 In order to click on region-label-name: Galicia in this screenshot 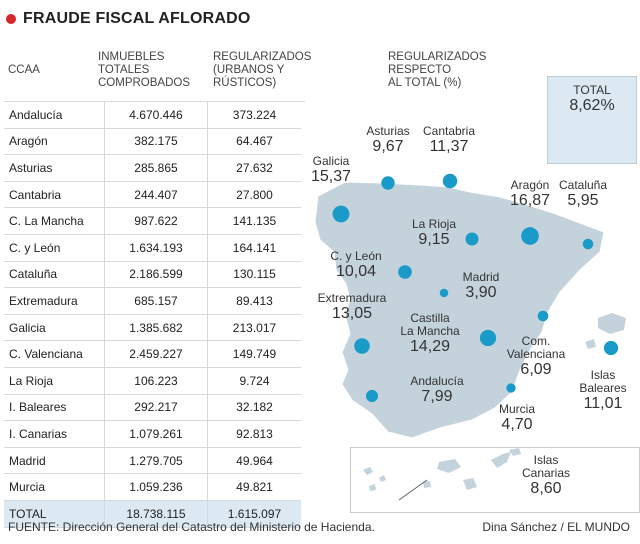, I will do `click(331, 161)`.